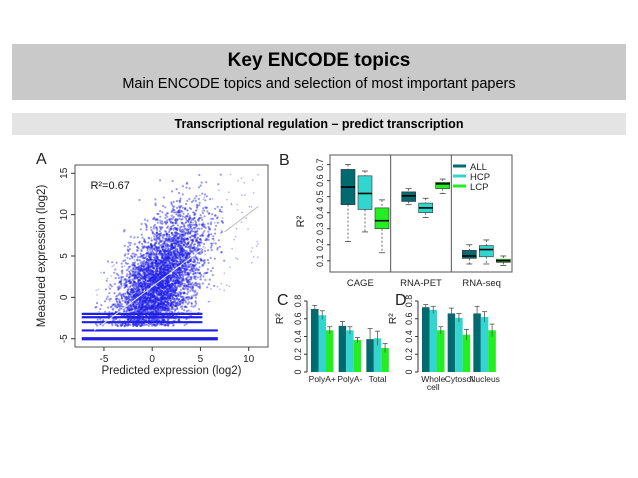 The height and width of the screenshot is (478, 638). What do you see at coordinates (64, 338) in the screenshot?
I see `y-tick-label: -5` at bounding box center [64, 338].